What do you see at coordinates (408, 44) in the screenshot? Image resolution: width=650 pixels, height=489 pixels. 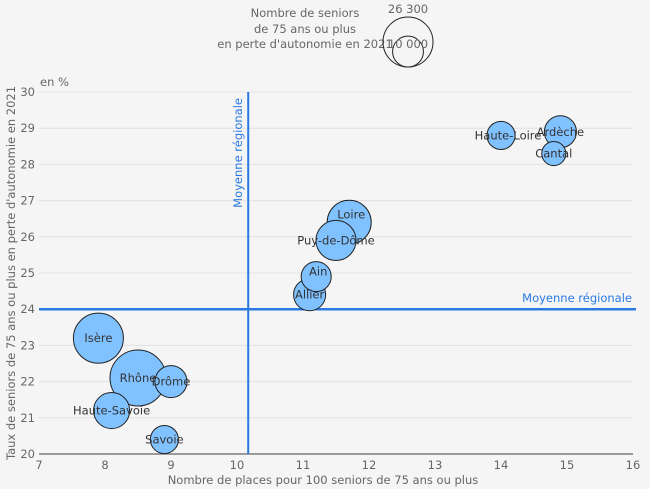 I see `legend-size-label: 10 000` at bounding box center [408, 44].